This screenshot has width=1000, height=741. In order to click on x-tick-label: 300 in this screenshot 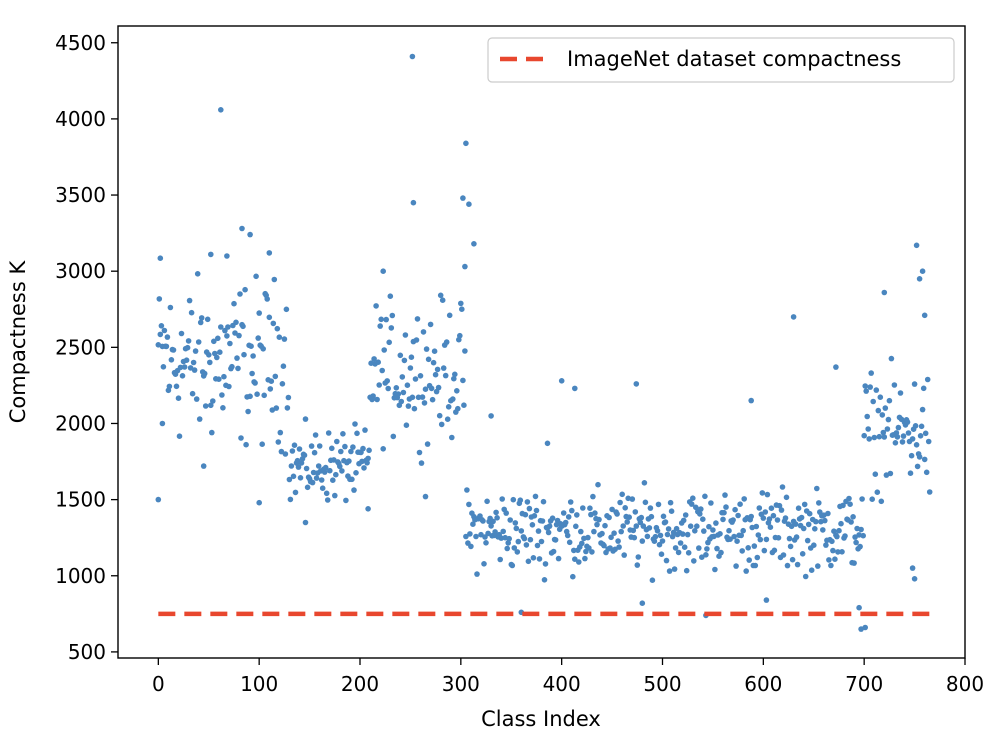, I will do `click(461, 684)`.